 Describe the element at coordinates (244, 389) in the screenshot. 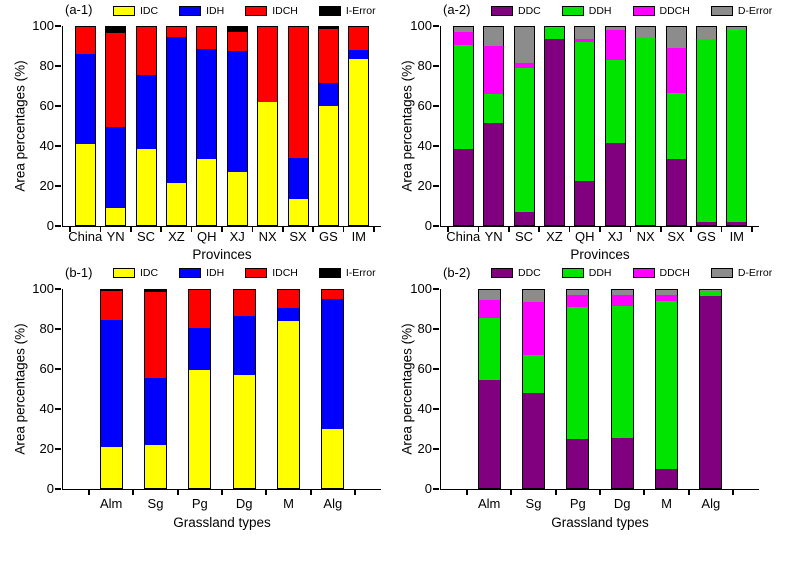

I see `bar-Dg` at that location.